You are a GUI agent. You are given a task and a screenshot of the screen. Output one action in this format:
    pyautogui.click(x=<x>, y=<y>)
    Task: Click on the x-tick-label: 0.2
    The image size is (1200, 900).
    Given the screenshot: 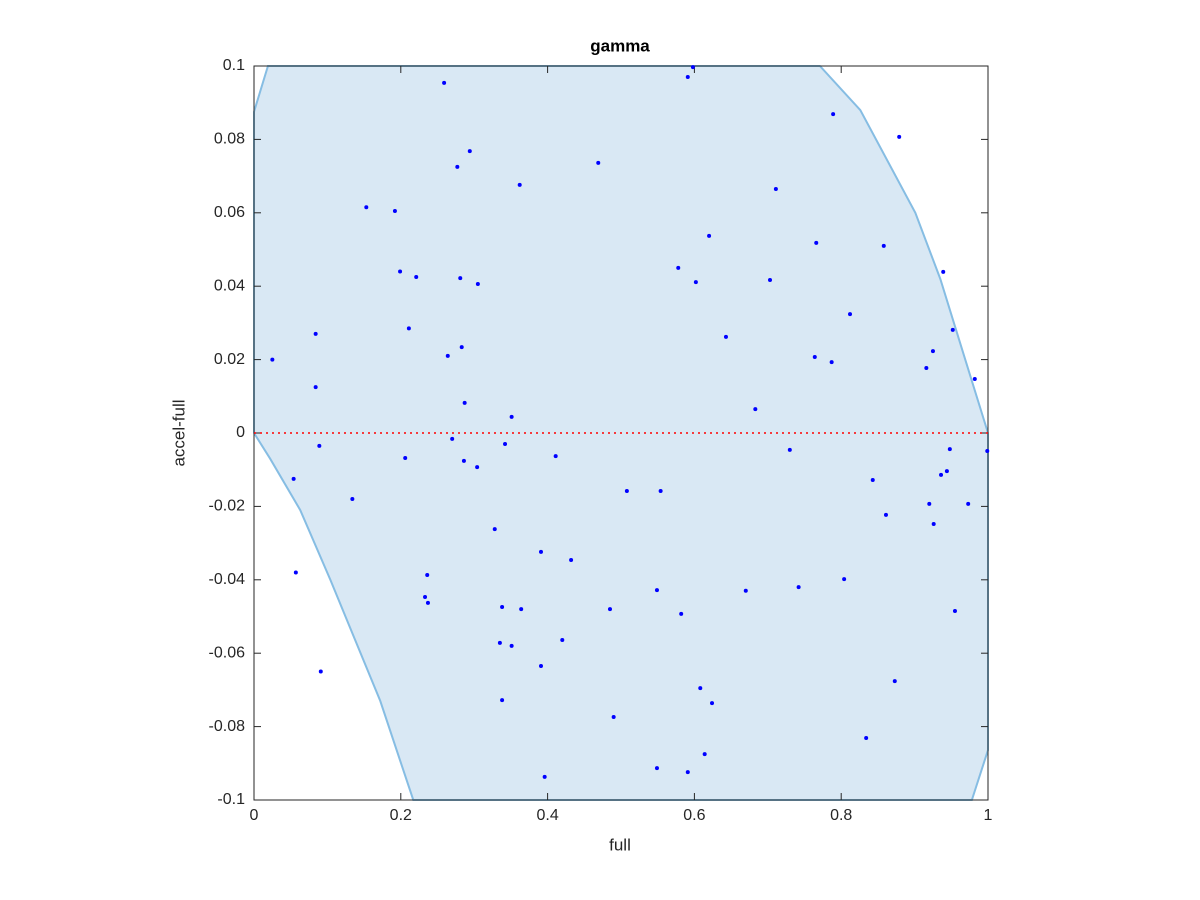 What is the action you would take?
    pyautogui.click(x=401, y=815)
    